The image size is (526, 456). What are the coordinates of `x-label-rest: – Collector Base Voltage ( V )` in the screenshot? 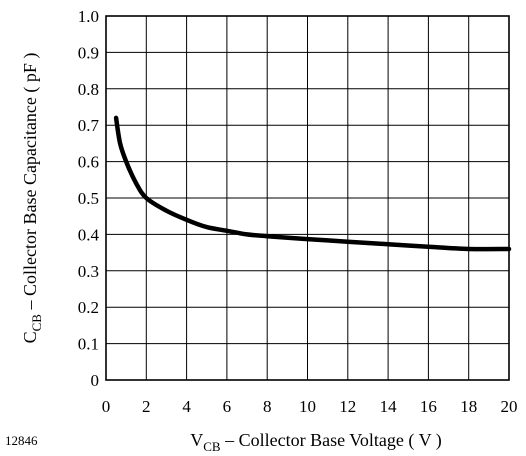 It's located at (331, 440).